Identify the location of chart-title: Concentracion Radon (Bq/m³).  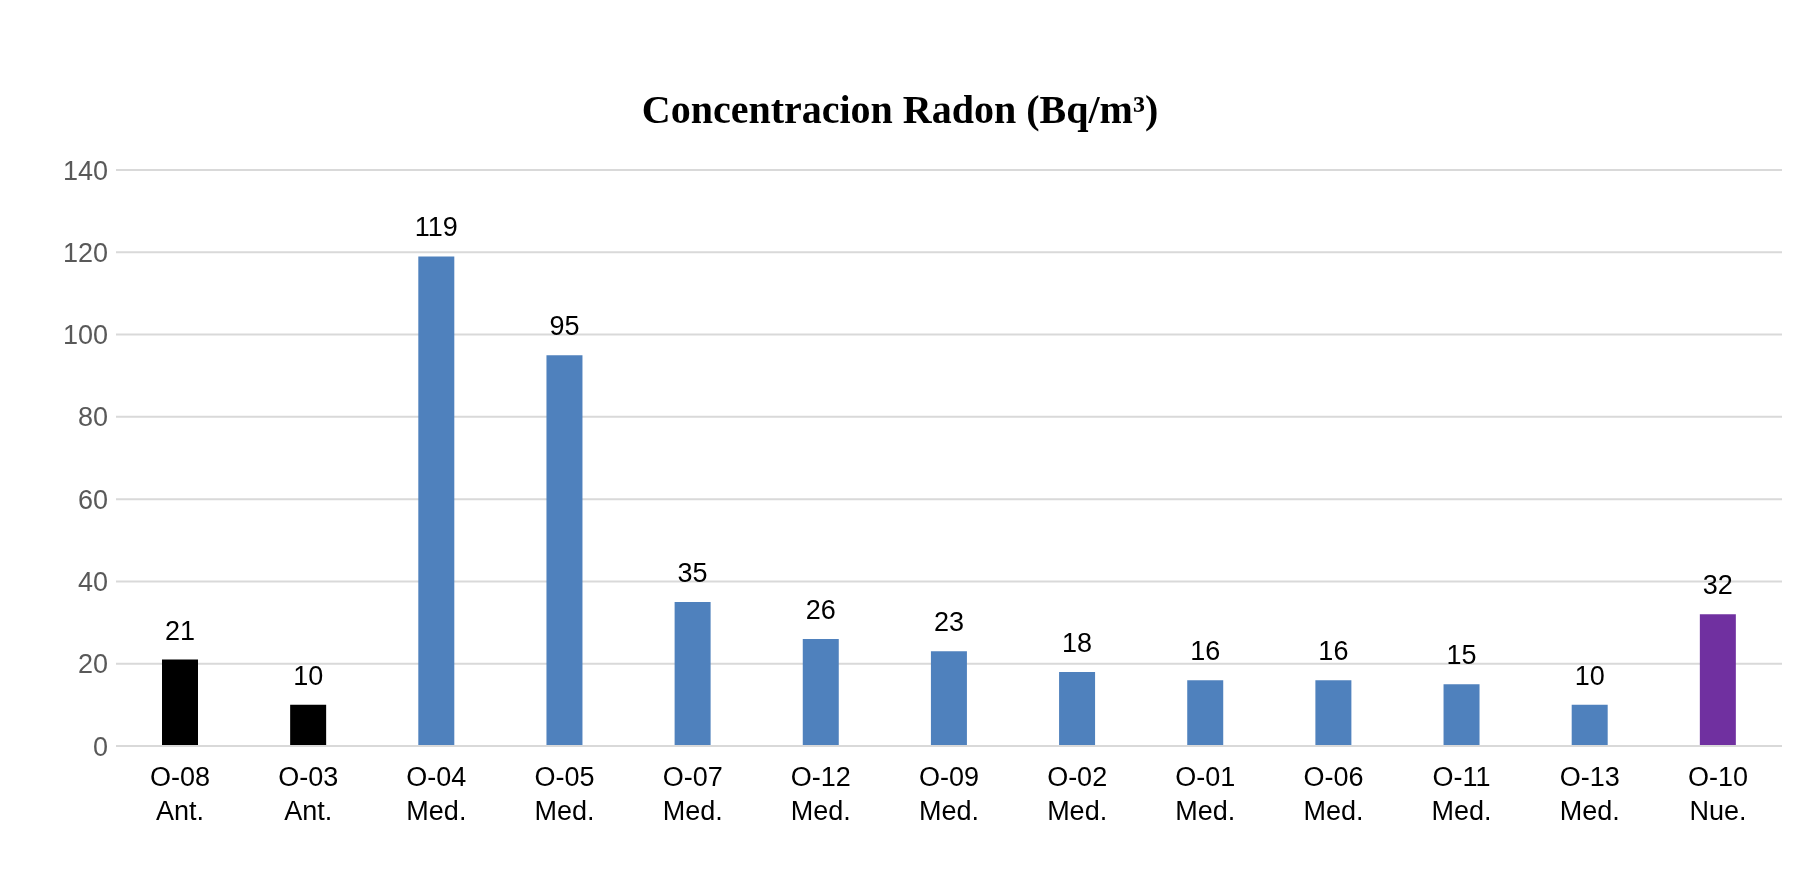
(900, 109).